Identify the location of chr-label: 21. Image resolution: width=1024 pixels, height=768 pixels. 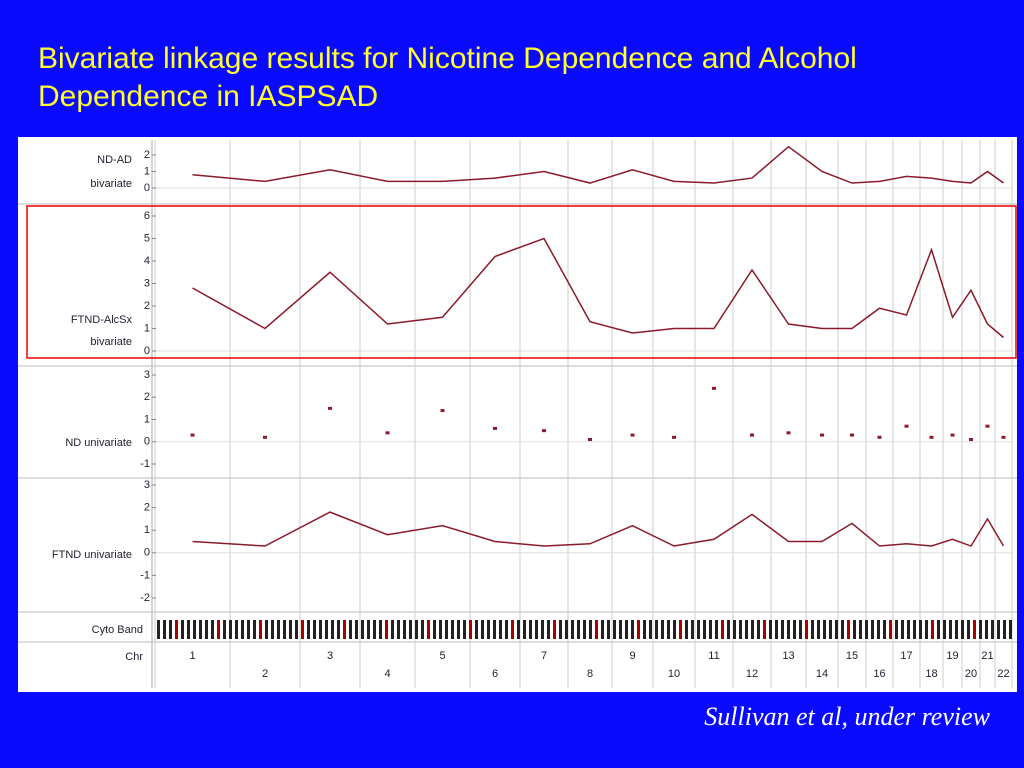
(987, 656).